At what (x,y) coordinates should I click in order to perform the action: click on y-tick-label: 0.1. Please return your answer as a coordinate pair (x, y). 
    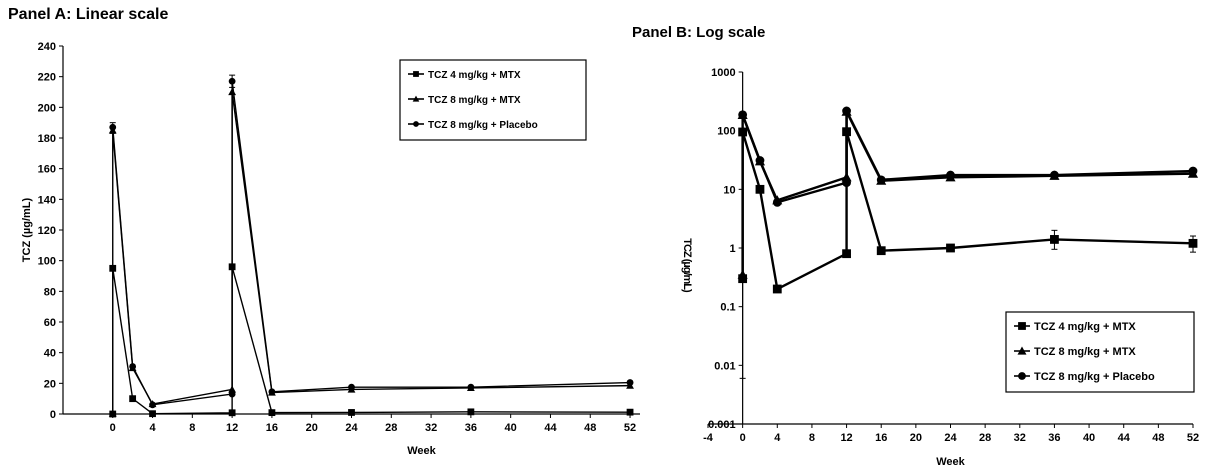
    Looking at the image, I should click on (727, 308).